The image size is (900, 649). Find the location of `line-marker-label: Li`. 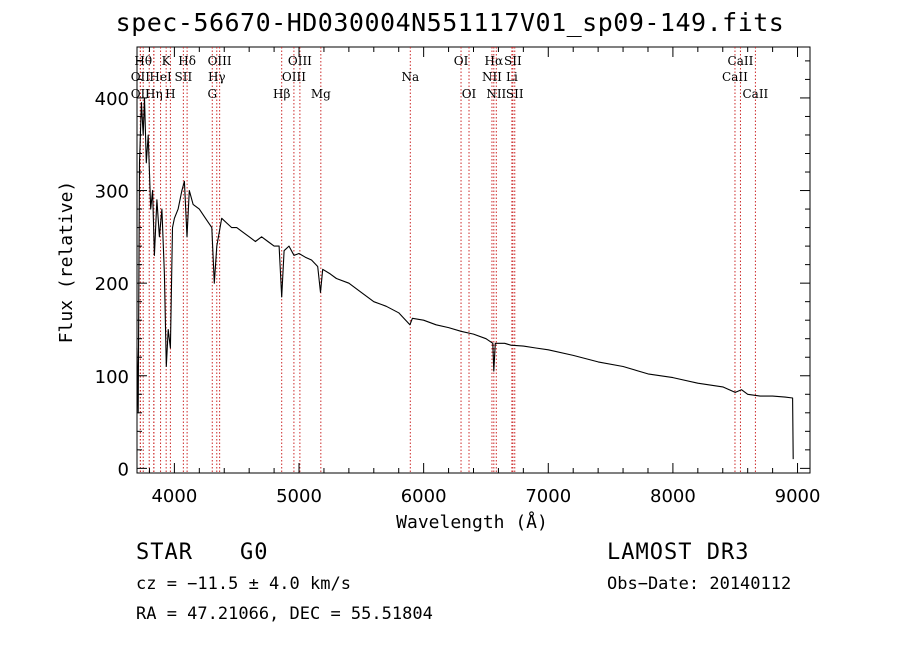

line-marker-label: Li is located at coordinates (512, 77).